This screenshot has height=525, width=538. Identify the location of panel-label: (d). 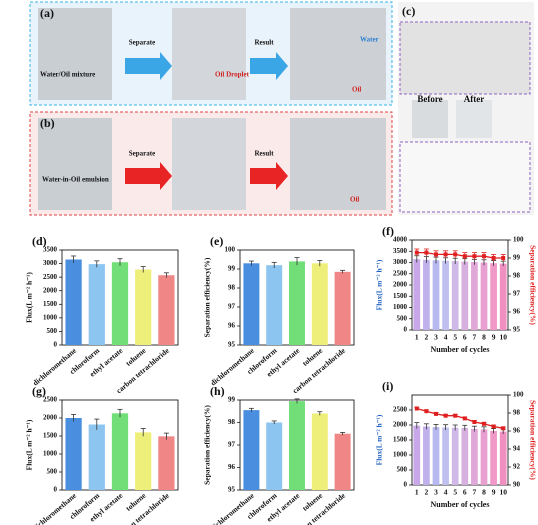
(39, 241).